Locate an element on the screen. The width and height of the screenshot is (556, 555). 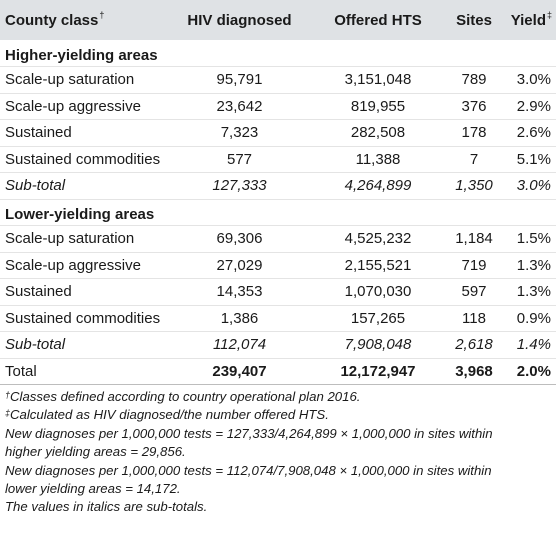
section-row-lower: Lower-yielding areas is located at coordinates (278, 212).